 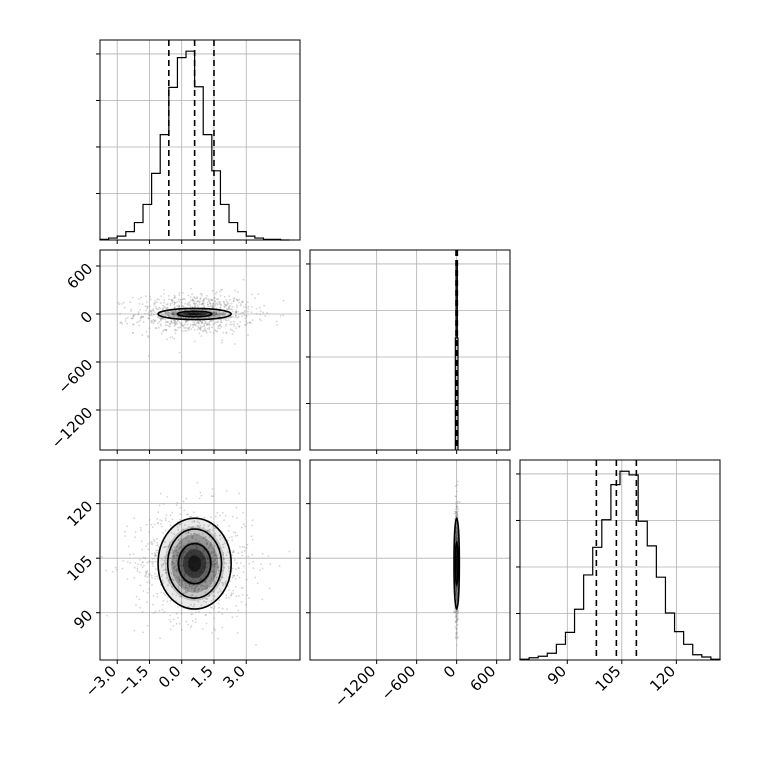 I want to click on y-tick-label-p1-3: −1200, so click(x=72, y=428).